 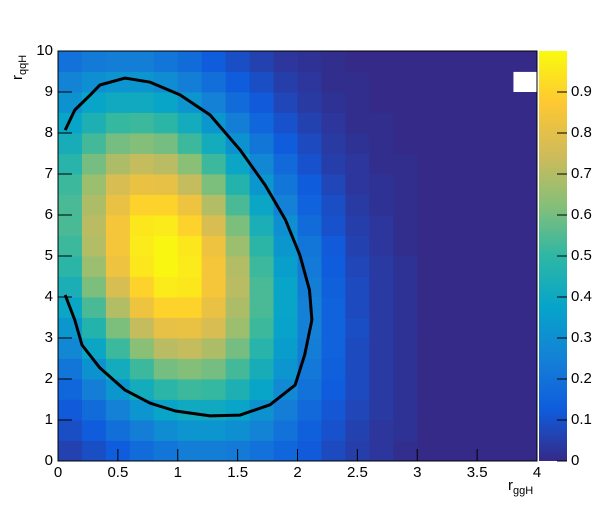 What do you see at coordinates (49, 337) in the screenshot?
I see `y-tick-label: 3` at bounding box center [49, 337].